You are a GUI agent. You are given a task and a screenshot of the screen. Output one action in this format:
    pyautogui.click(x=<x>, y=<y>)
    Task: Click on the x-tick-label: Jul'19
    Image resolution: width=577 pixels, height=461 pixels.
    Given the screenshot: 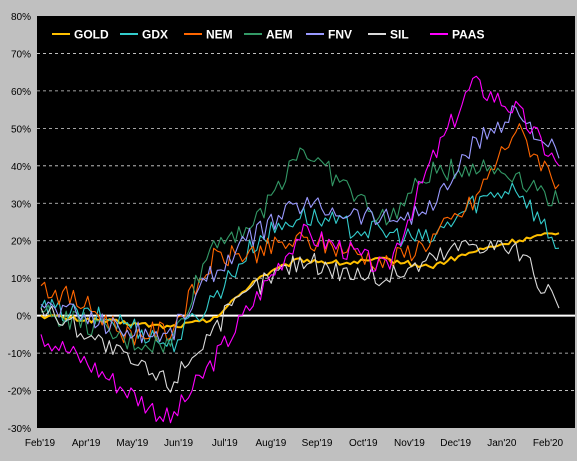 What is the action you would take?
    pyautogui.click(x=225, y=443)
    